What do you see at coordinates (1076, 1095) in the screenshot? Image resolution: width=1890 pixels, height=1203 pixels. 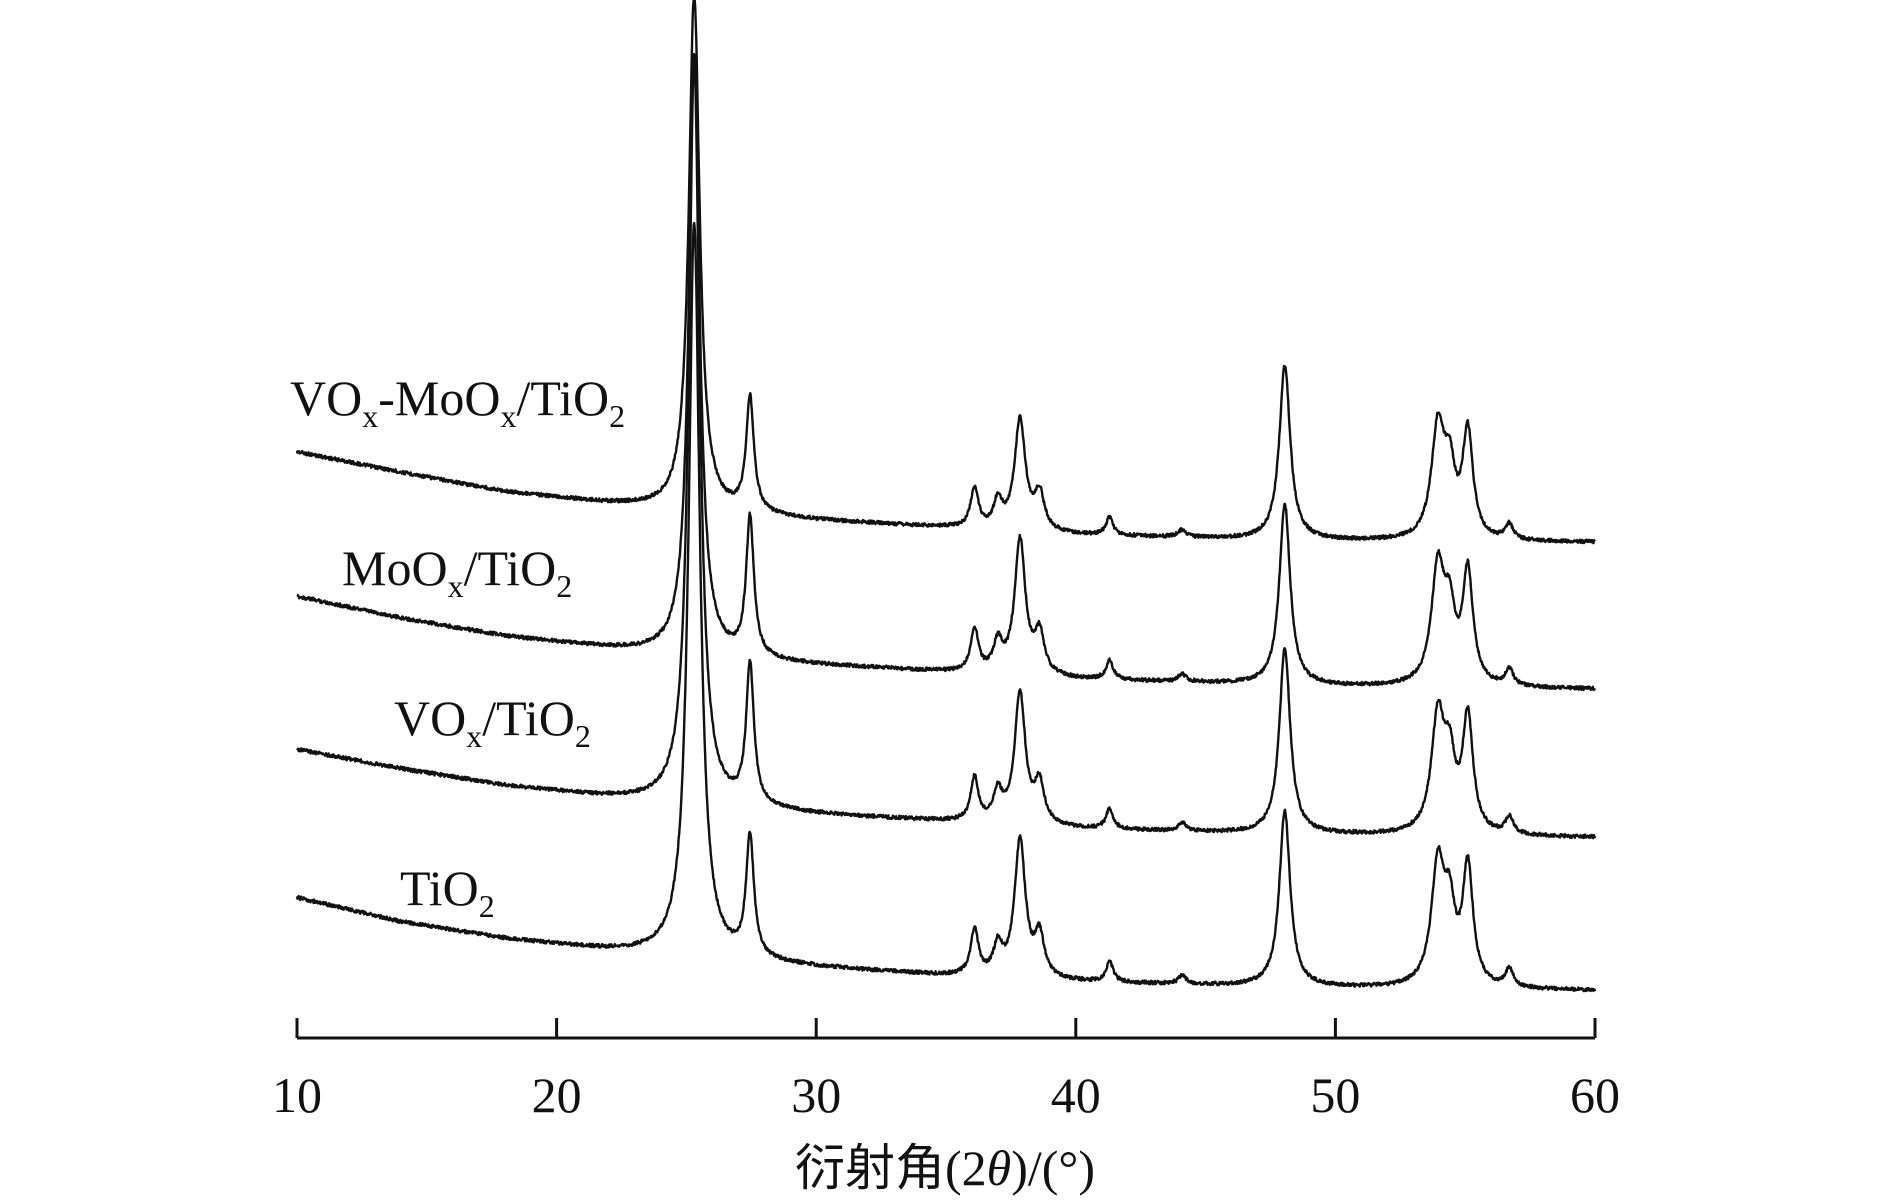 I see `x-tick-label-40: 40` at bounding box center [1076, 1095].